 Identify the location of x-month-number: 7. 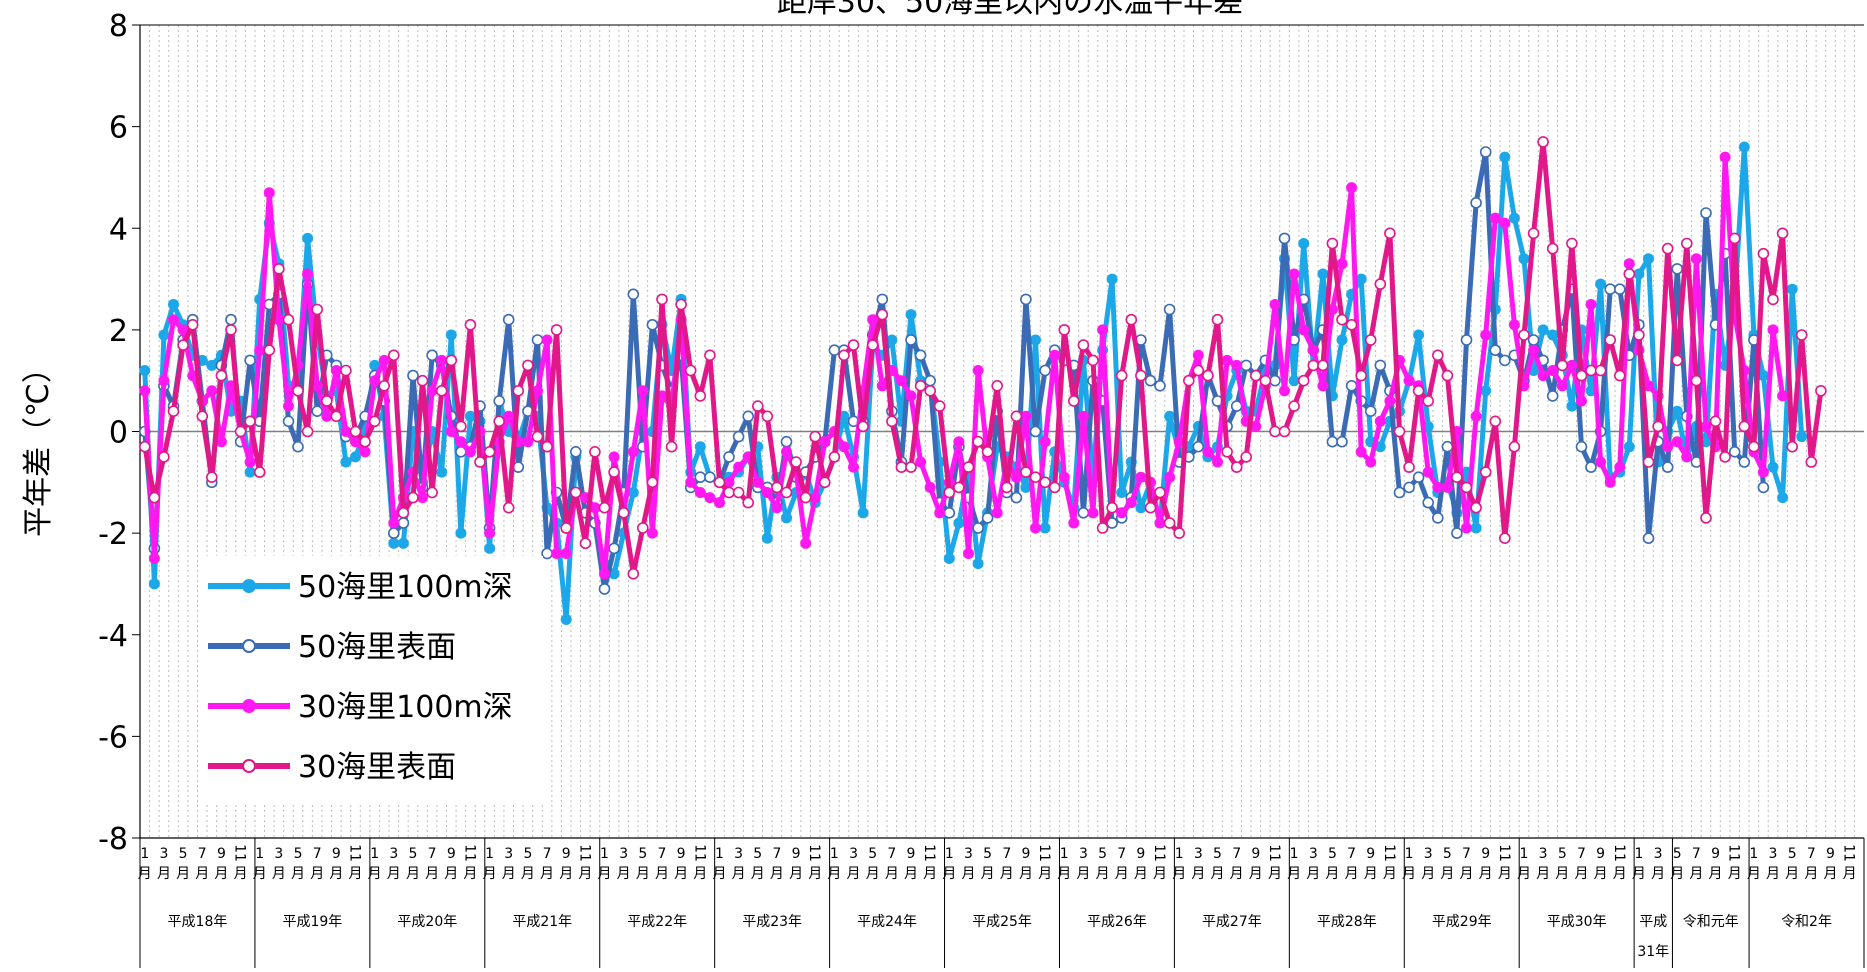
(1466, 854).